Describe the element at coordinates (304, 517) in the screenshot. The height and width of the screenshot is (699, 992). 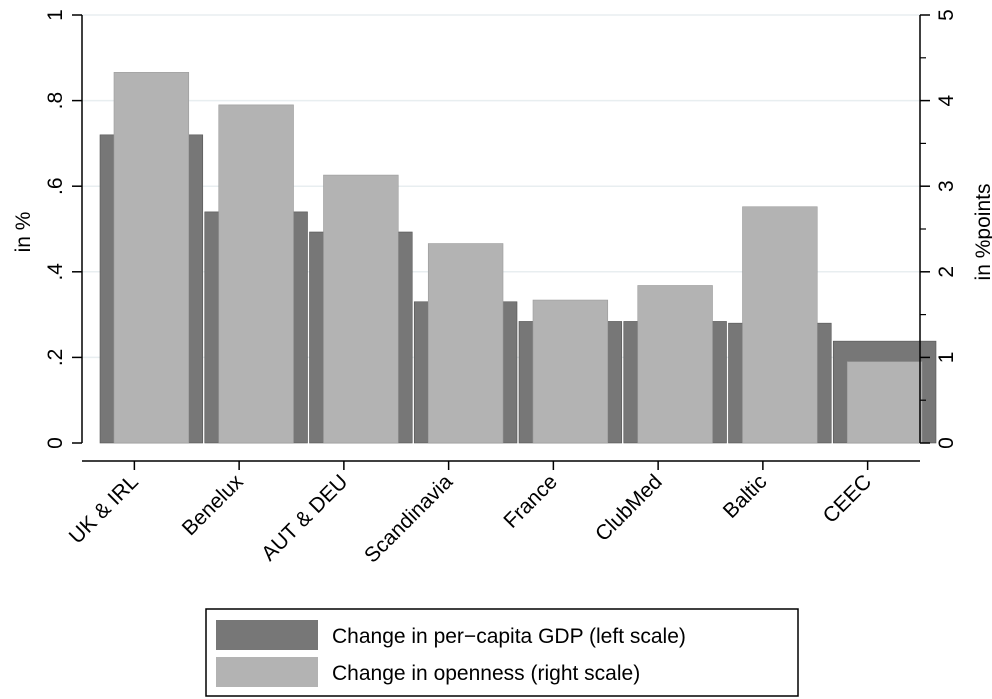
I see `x-tick-label-2: AUT & DEU` at that location.